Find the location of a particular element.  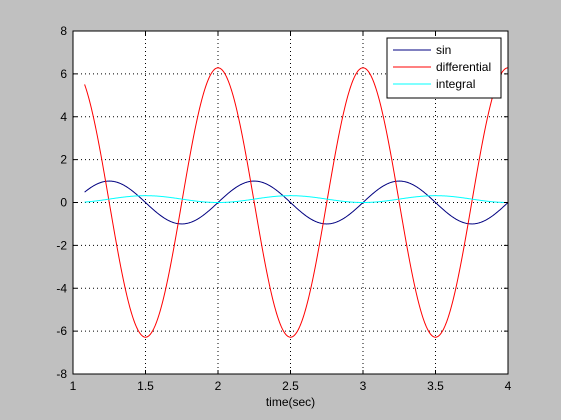

y-tick-label: 2 is located at coordinates (63, 160).